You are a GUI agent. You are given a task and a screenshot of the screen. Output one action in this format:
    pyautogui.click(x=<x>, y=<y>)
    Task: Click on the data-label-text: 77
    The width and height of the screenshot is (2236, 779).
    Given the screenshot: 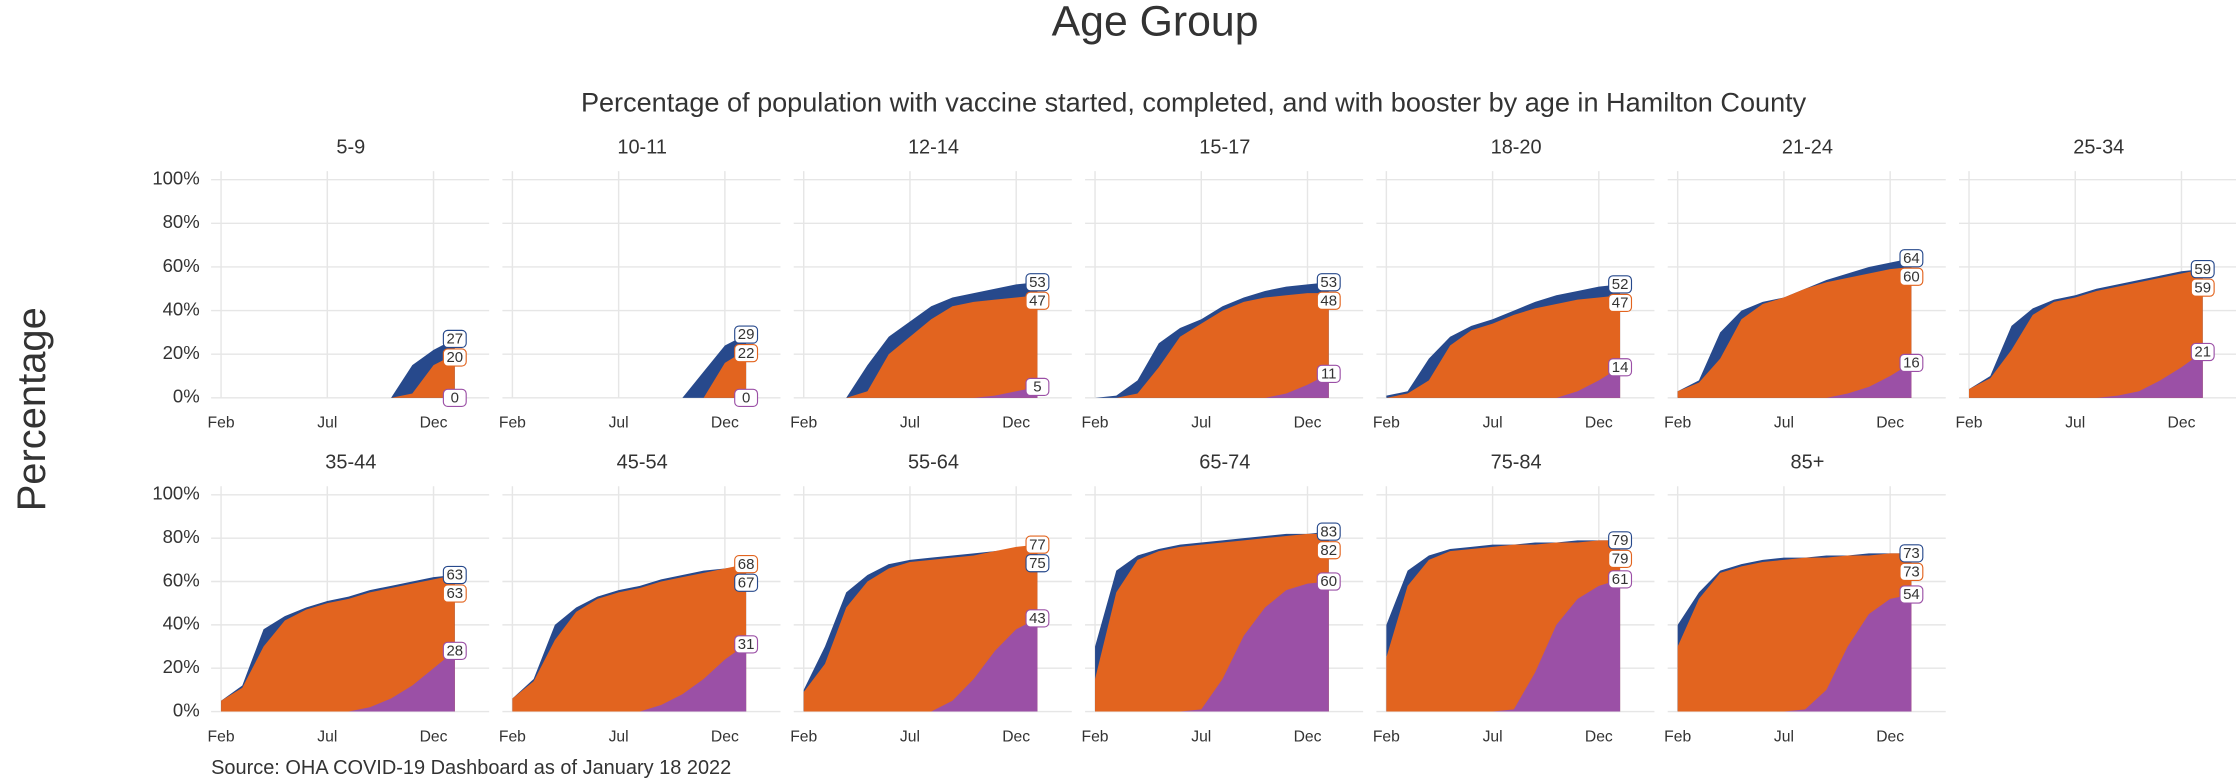 What is the action you would take?
    pyautogui.click(x=1037, y=544)
    